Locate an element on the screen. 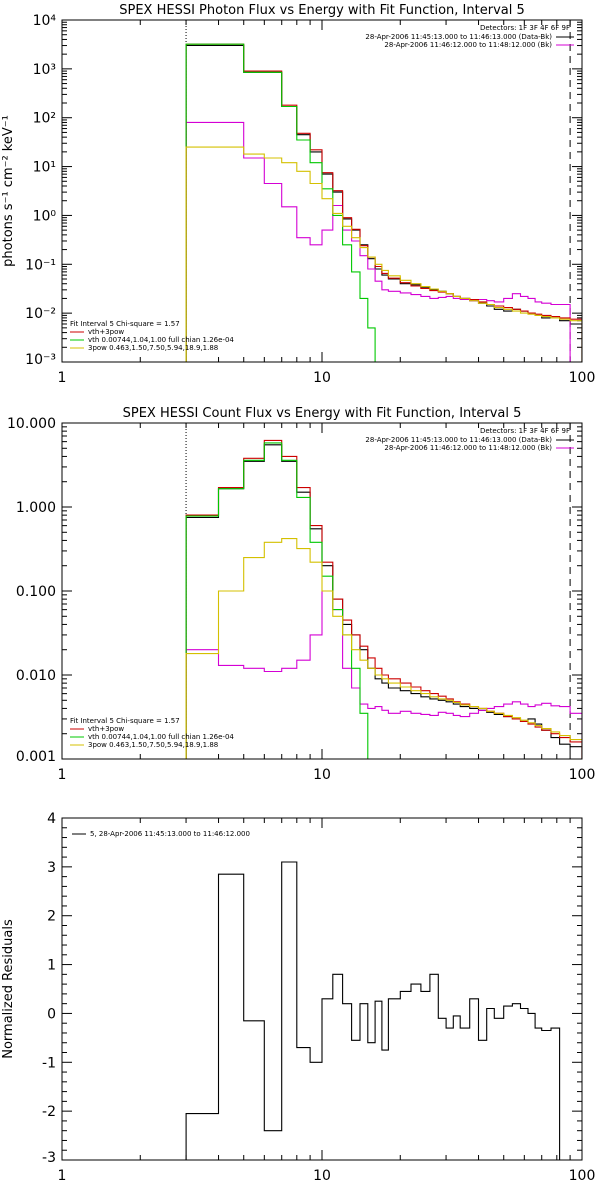 Image resolution: width=600 pixels, height=1200 pixels. y-tick-label: 10.000 is located at coordinates (31, 424).